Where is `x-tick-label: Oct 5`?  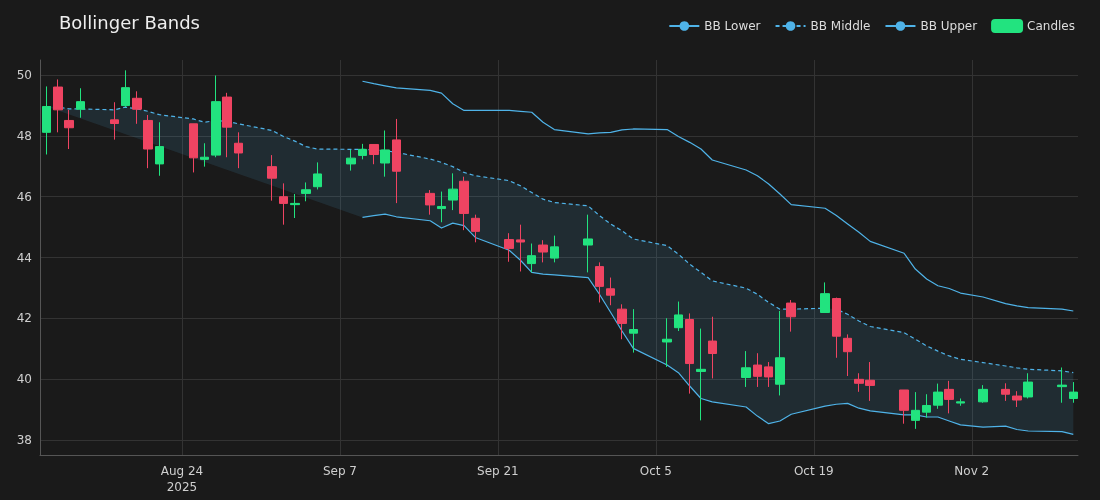 x-tick-label: Oct 5 is located at coordinates (655, 471).